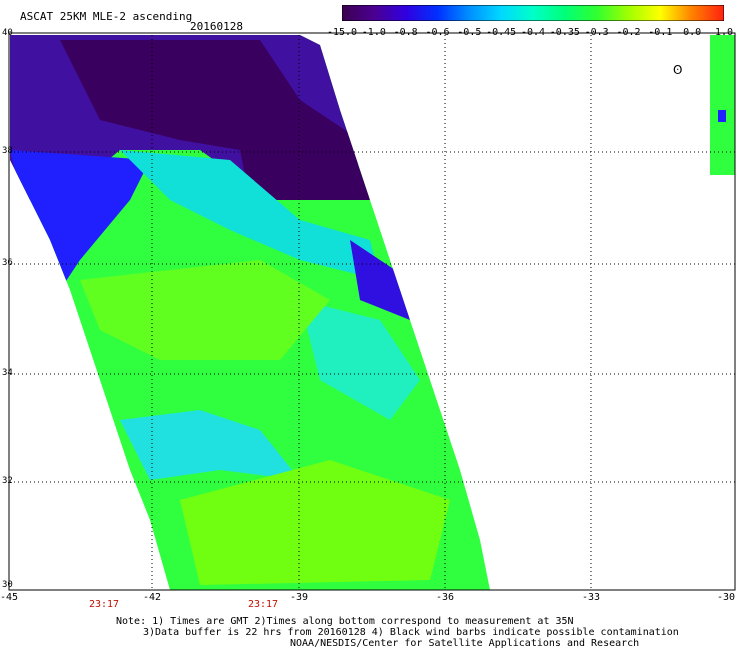 This screenshot has width=740, height=650. Describe the element at coordinates (660, 32) in the screenshot. I see `colorbar-label: -0.1` at that location.